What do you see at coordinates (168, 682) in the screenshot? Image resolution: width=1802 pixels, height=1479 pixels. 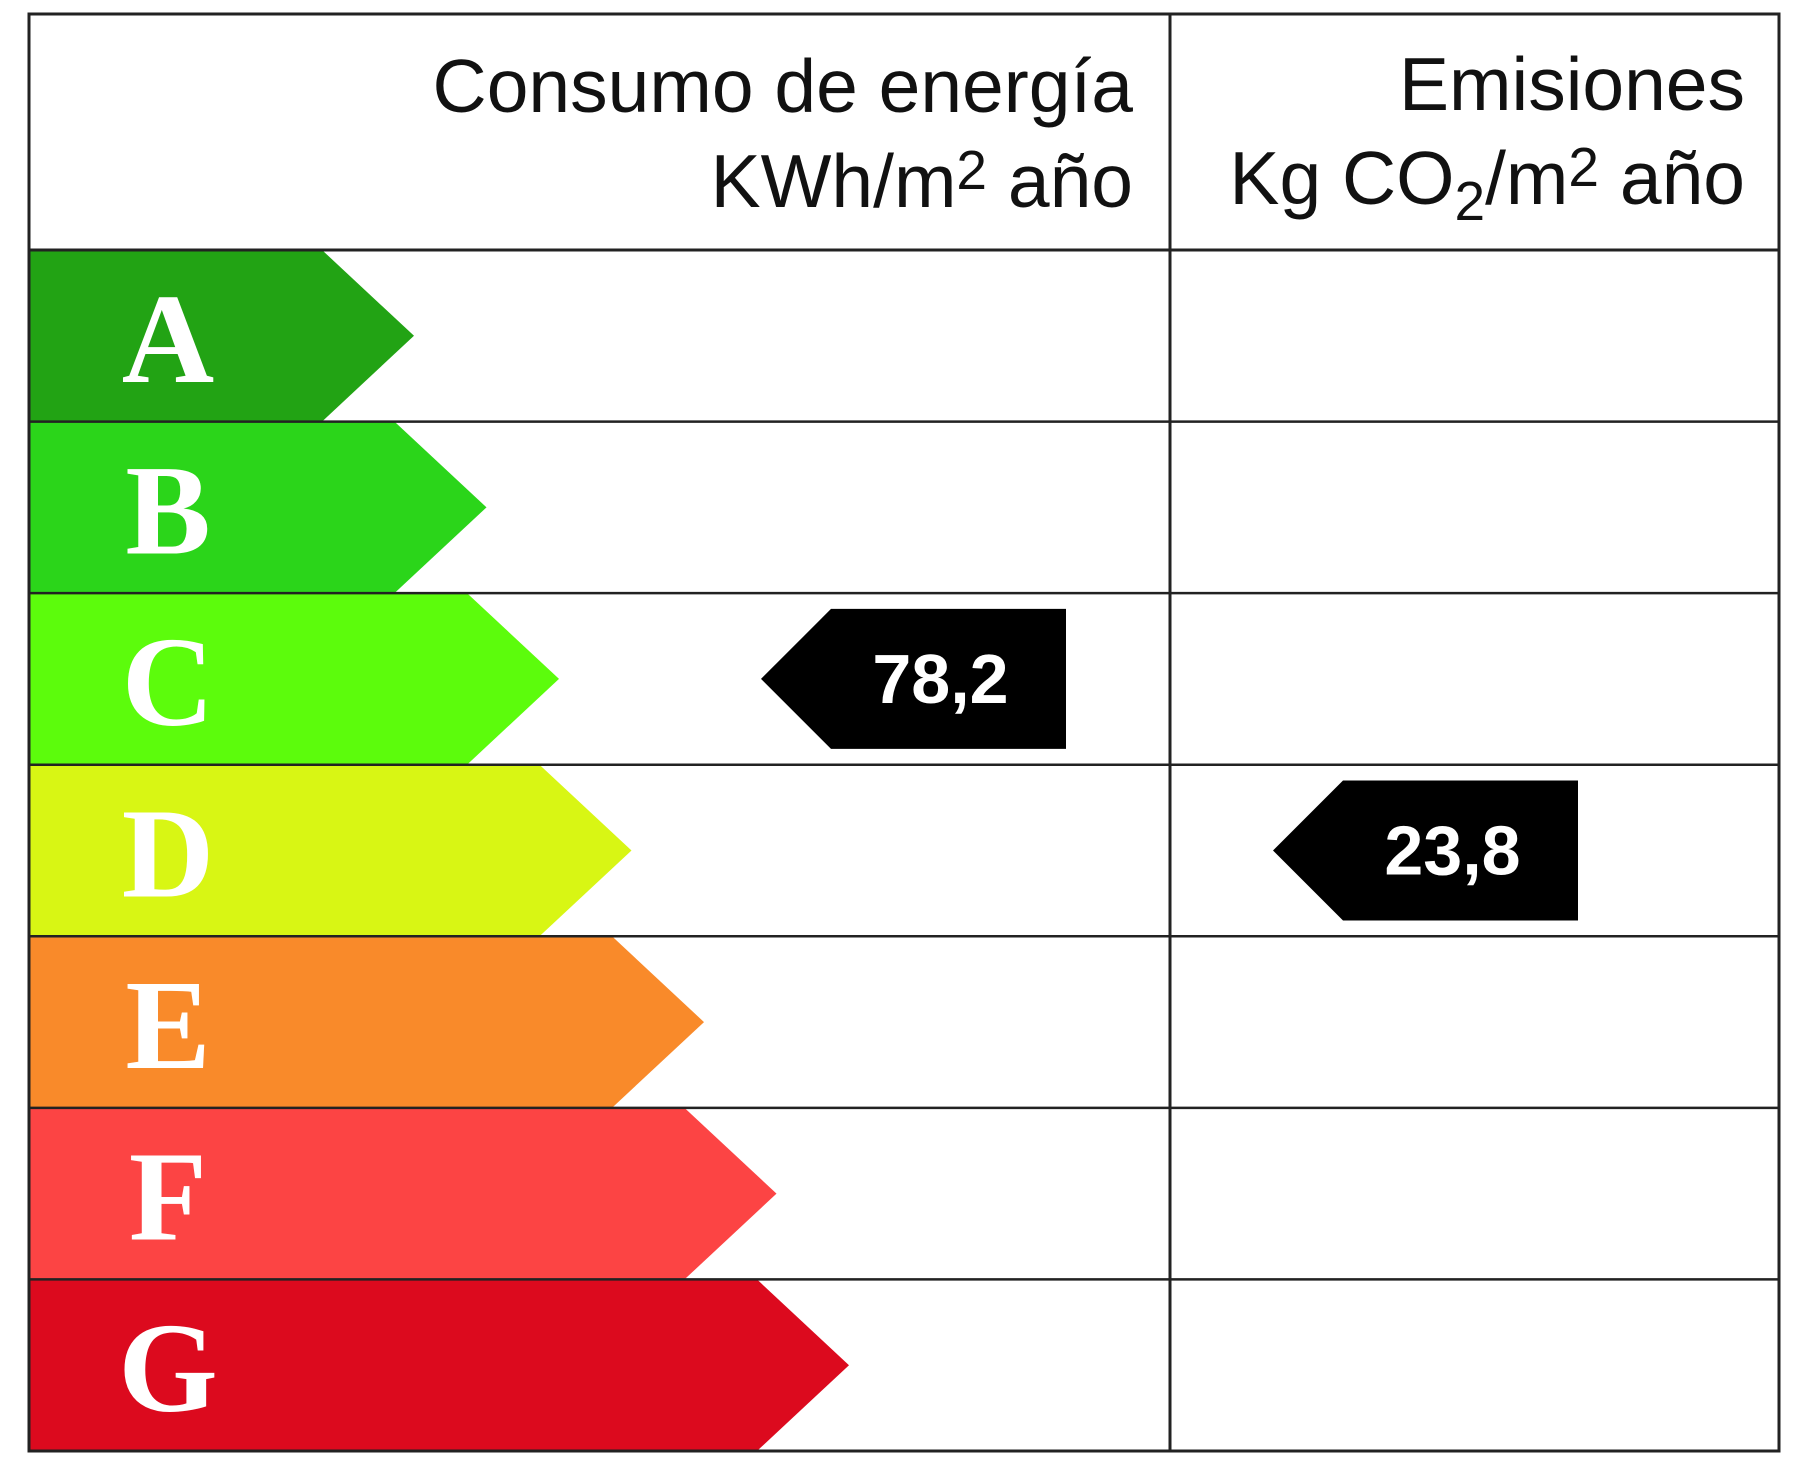 I see `rating-letter: C` at bounding box center [168, 682].